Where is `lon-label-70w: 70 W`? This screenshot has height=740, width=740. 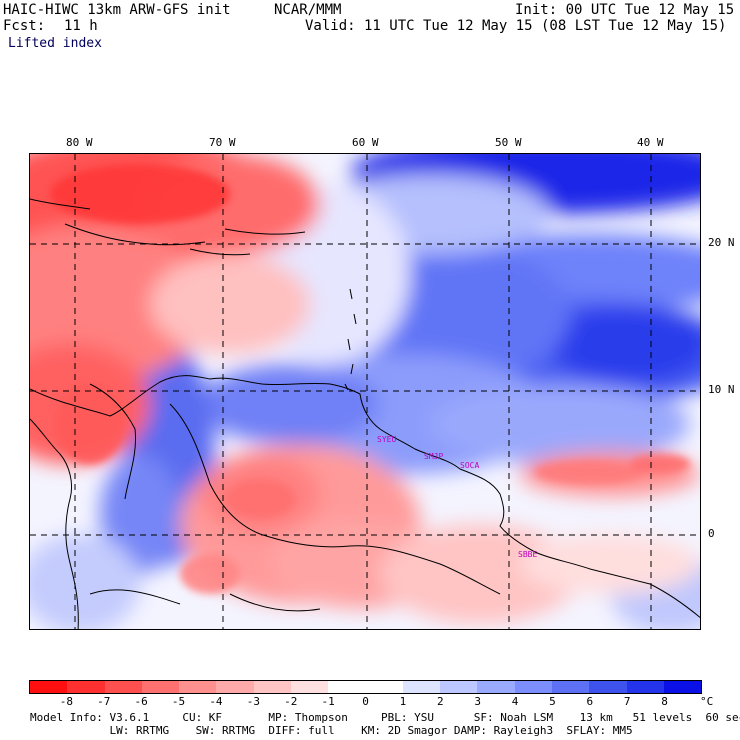 lon-label-70w: 70 W is located at coordinates (222, 142).